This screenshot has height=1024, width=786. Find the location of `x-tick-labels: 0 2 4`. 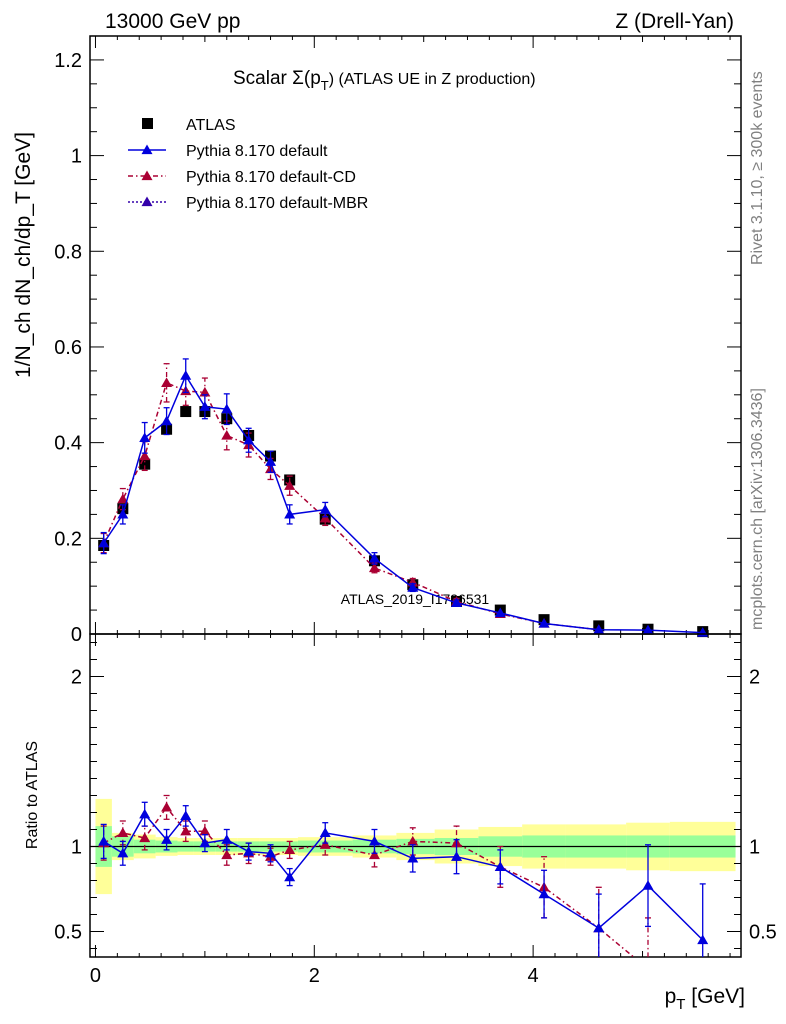

x-tick-labels: 0 2 4 is located at coordinates (314, 976).